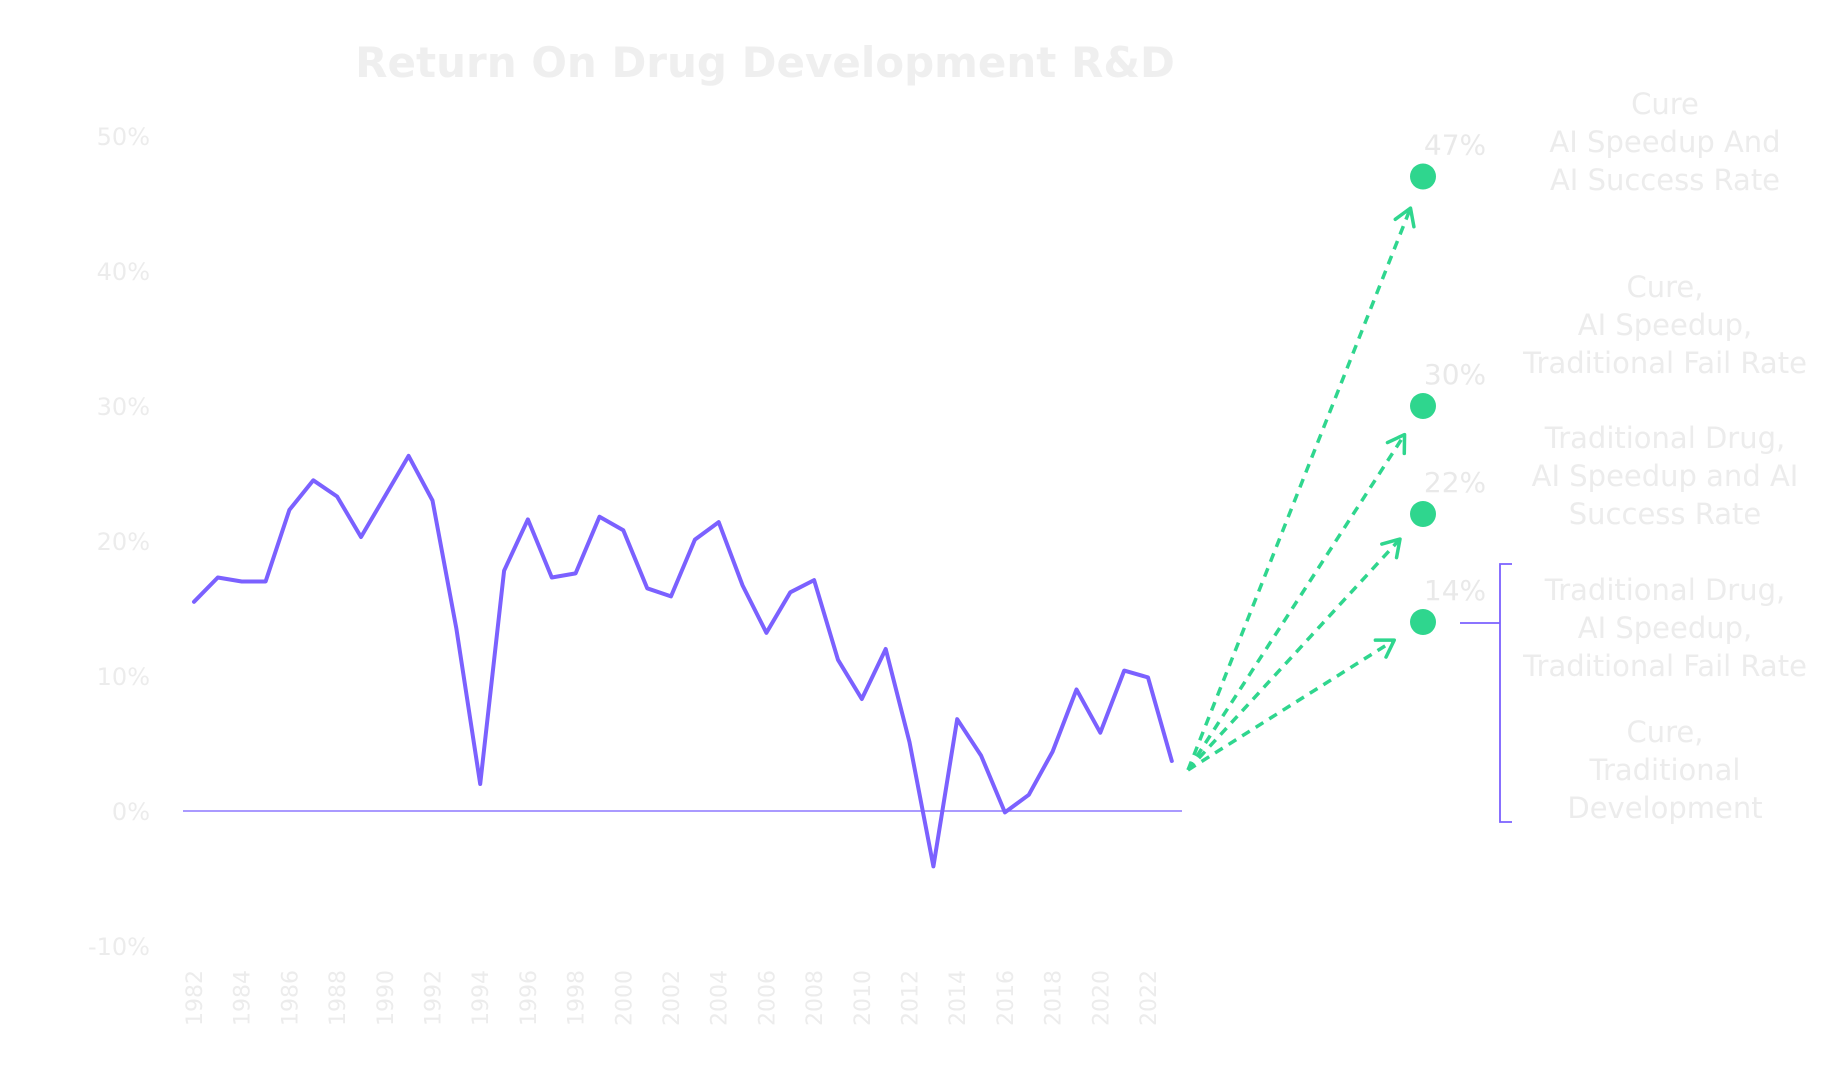  I want to click on x-tick-label: 1998, so click(577, 998).